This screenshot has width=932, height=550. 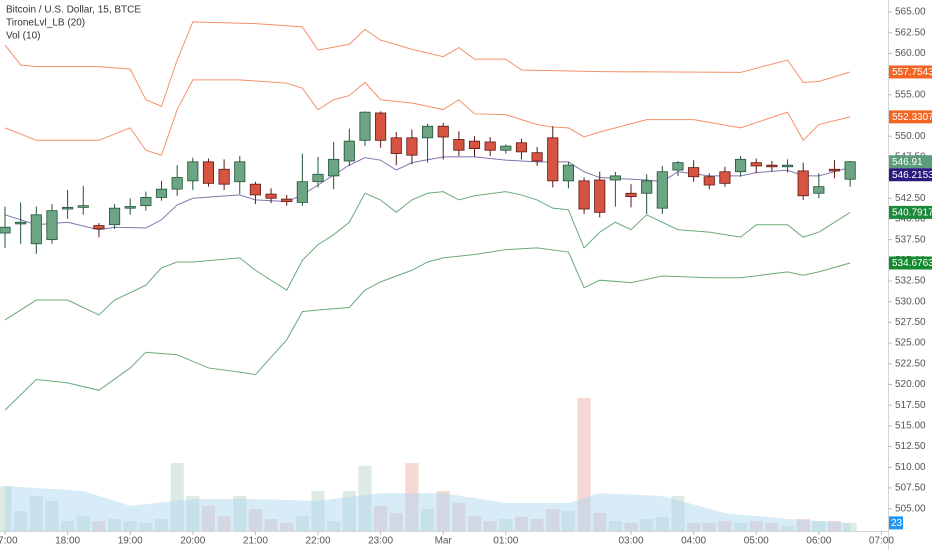 I want to click on price-label: 534.6763, so click(x=912, y=263).